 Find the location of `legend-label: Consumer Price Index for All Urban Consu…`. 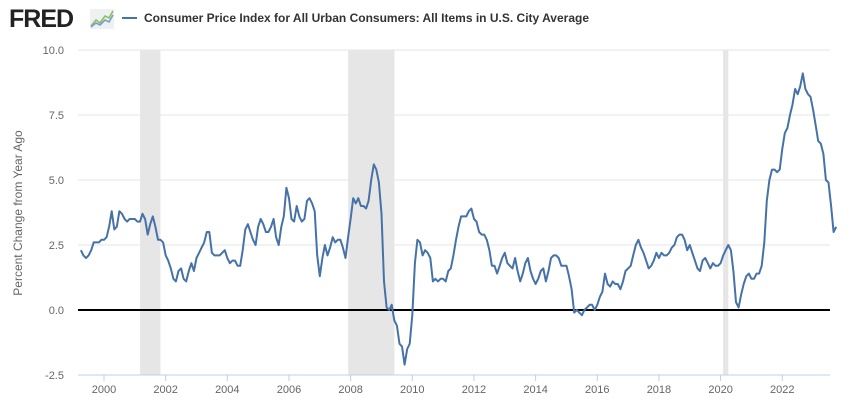

legend-label: Consumer Price Index for All Urban Consu… is located at coordinates (366, 18).